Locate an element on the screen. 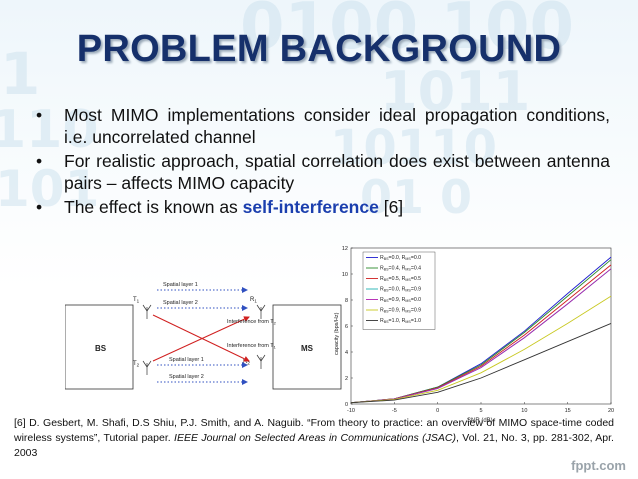 The height and width of the screenshot is (479, 638). y-tick-label: 12 is located at coordinates (345, 249).